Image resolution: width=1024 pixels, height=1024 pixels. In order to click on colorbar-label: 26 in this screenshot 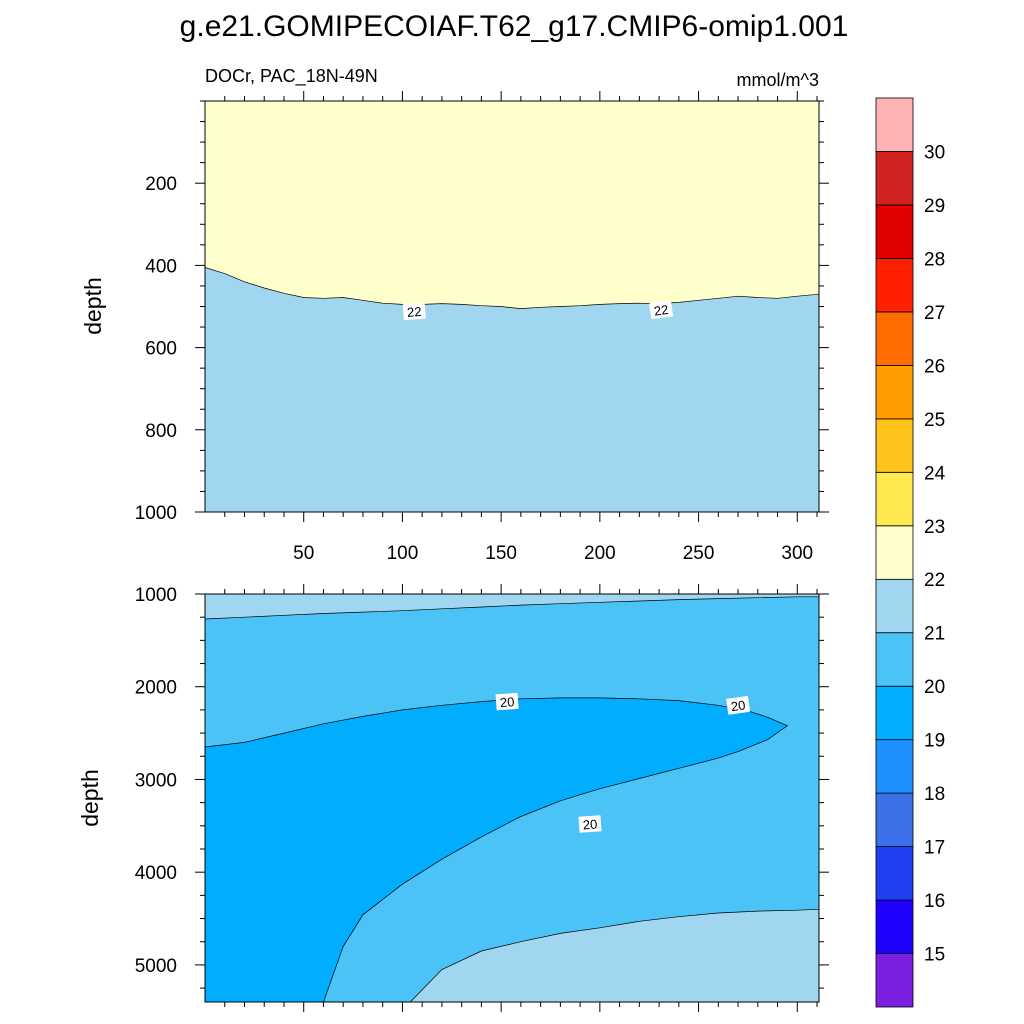, I will do `click(934, 366)`.